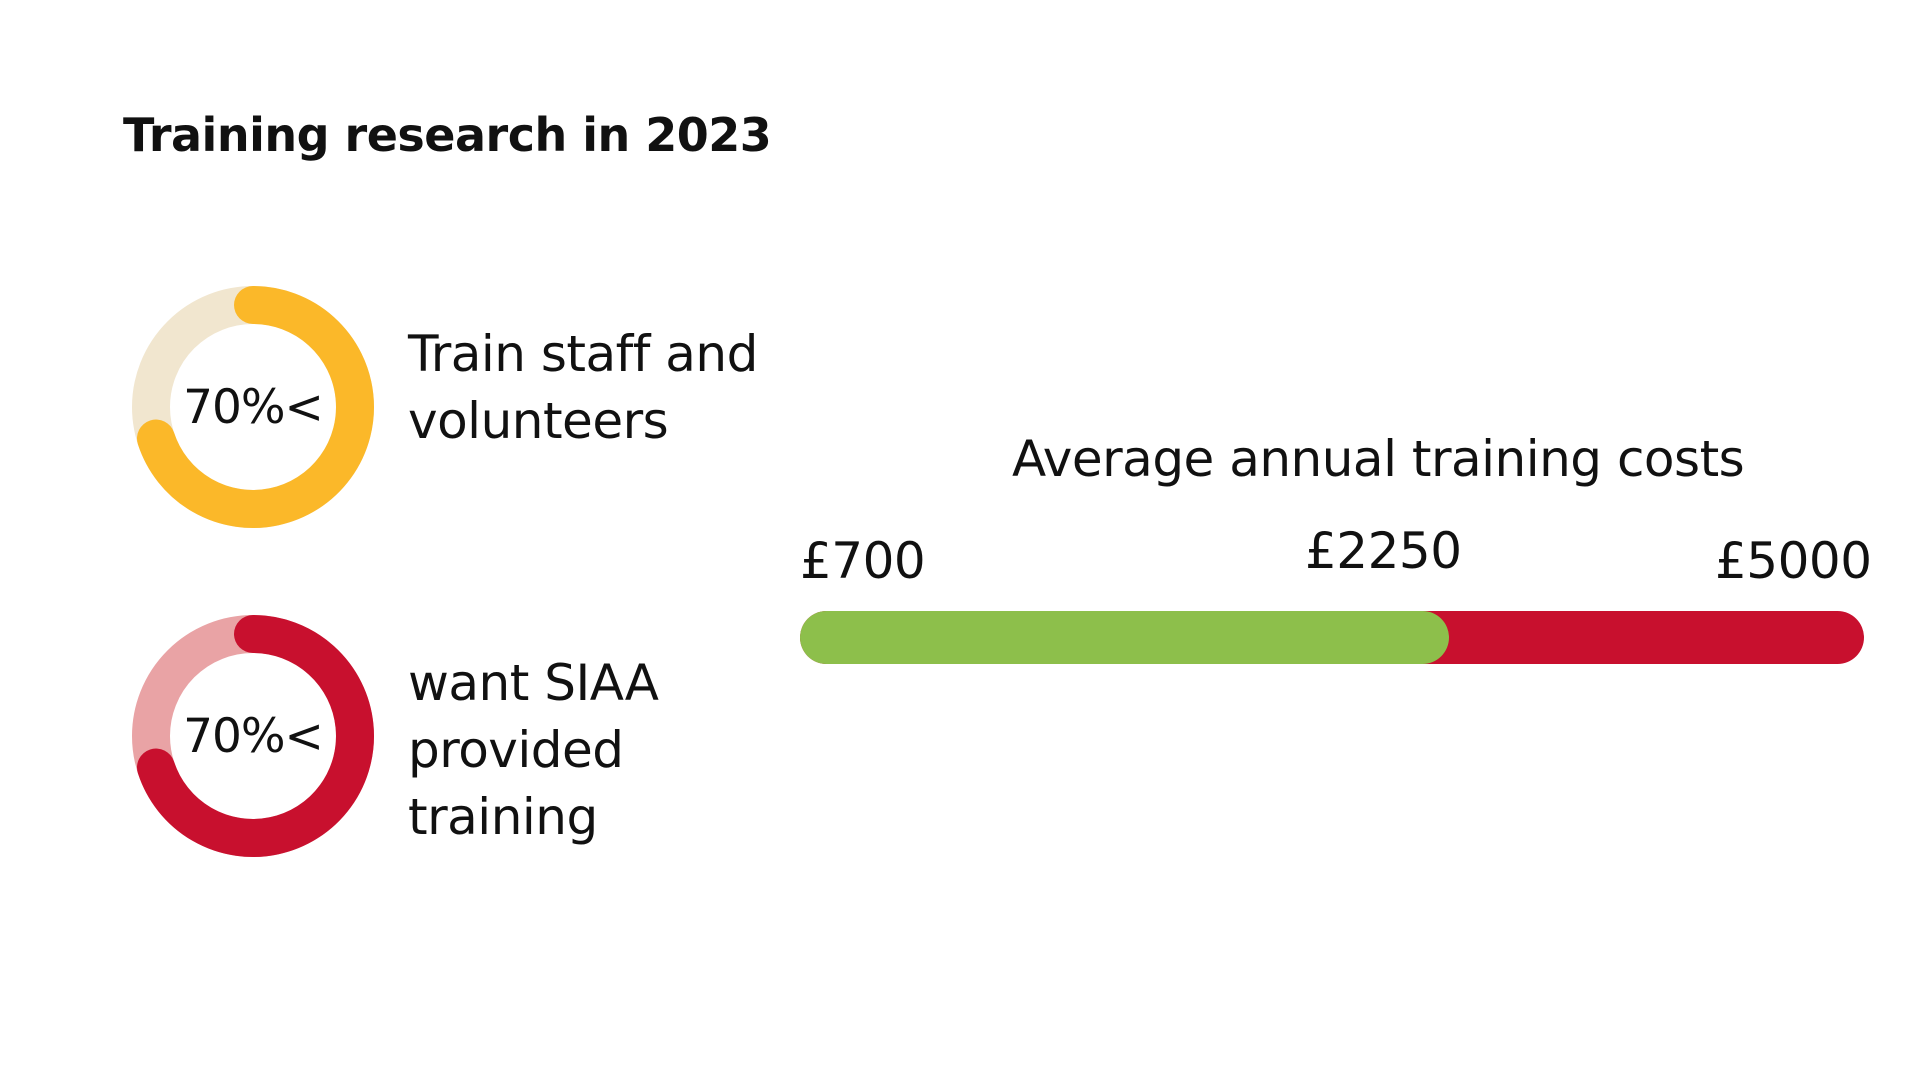 The height and width of the screenshot is (1080, 1920). What do you see at coordinates (1383, 551) in the screenshot?
I see `tick-label-average: £2250` at bounding box center [1383, 551].